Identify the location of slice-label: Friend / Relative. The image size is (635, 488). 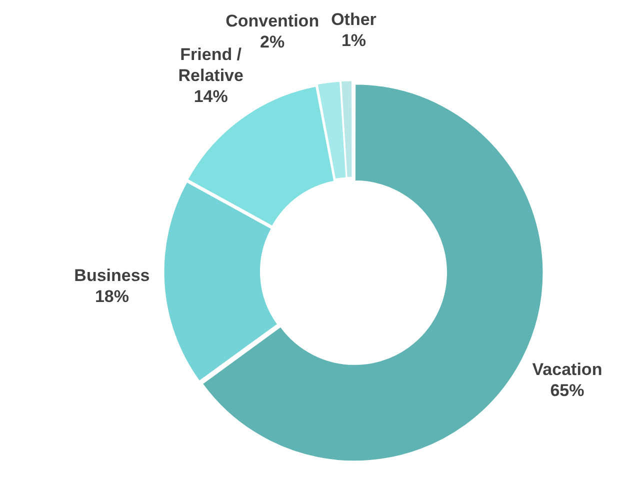
(211, 65).